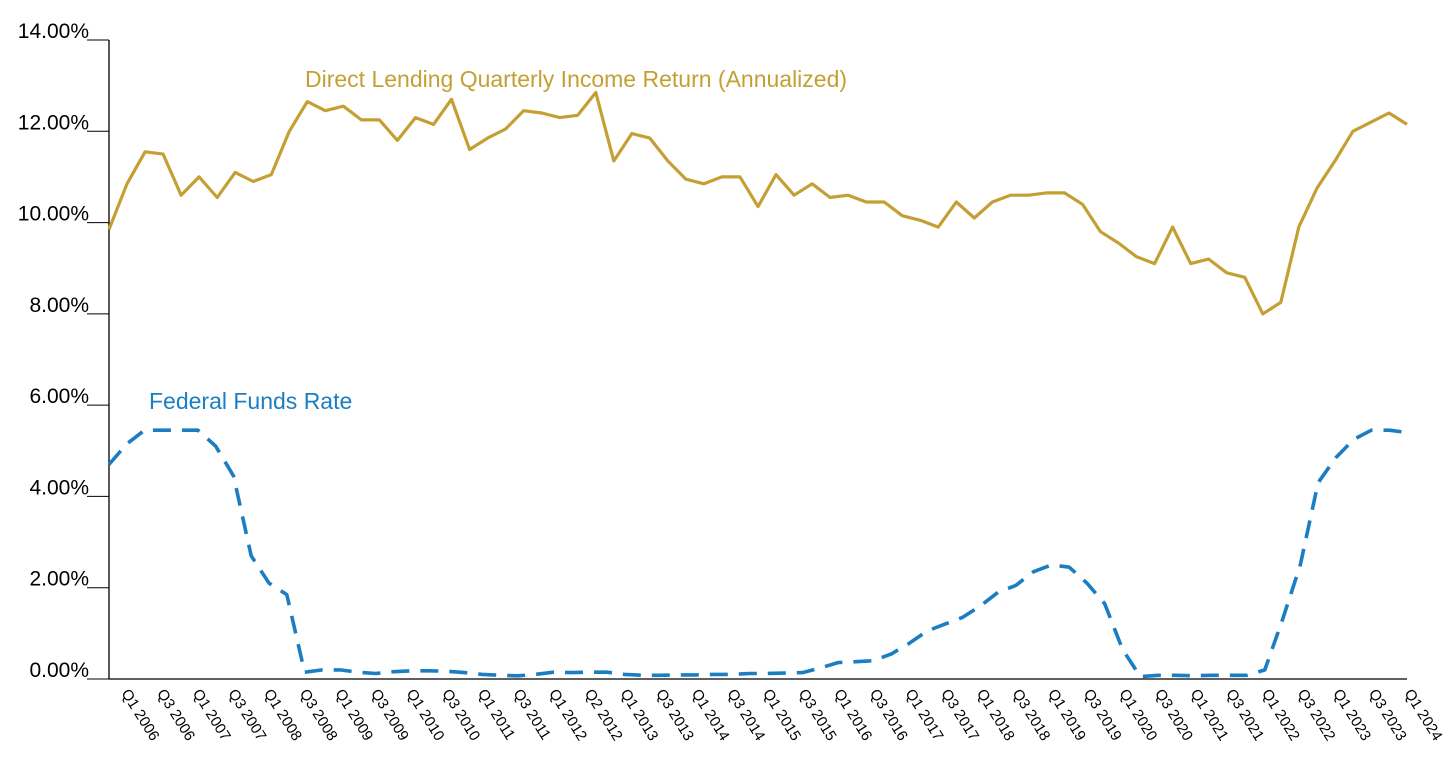  I want to click on y-tick-label: 2.00%, so click(59, 579).